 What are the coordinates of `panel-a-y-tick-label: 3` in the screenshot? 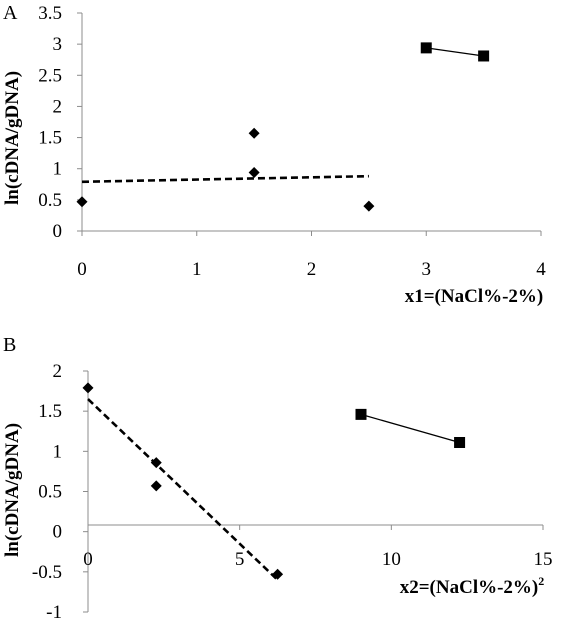 It's located at (58, 44).